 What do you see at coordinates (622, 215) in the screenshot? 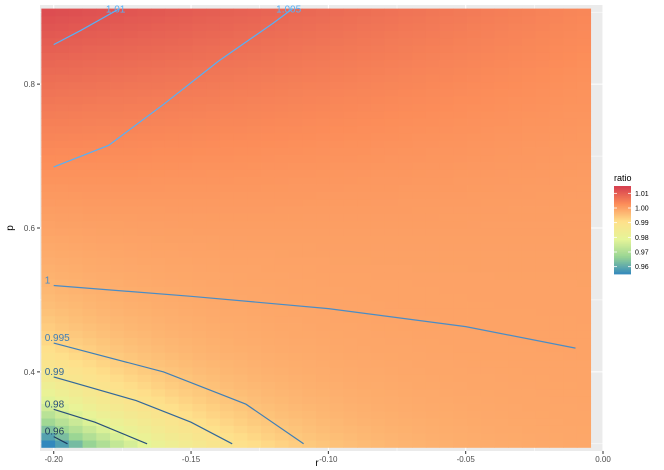
I see `legend-colorbar-segment` at bounding box center [622, 215].